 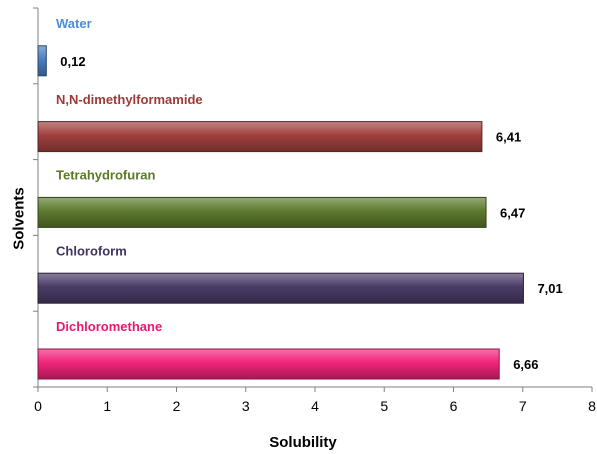 What do you see at coordinates (246, 406) in the screenshot?
I see `x-tick-label: 3` at bounding box center [246, 406].